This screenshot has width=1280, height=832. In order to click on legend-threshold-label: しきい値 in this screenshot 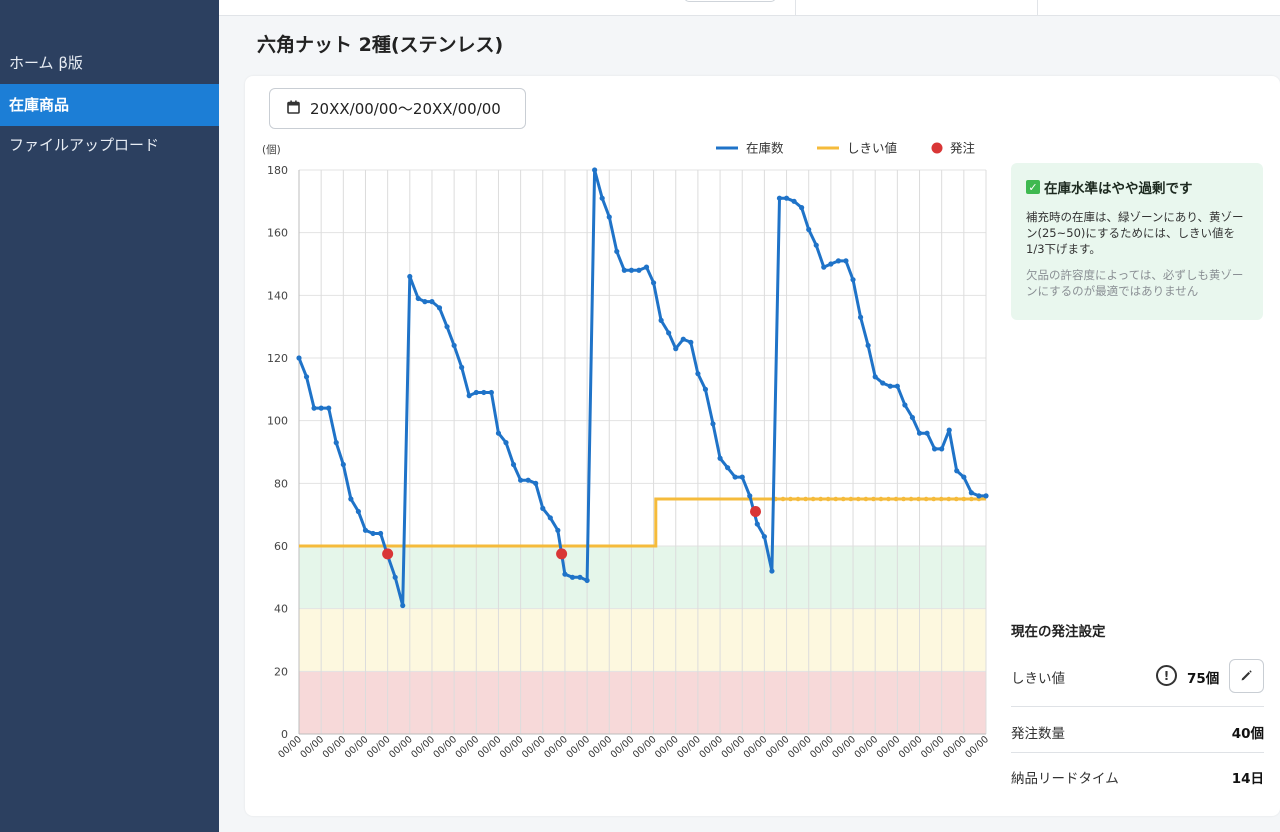, I will do `click(872, 148)`.